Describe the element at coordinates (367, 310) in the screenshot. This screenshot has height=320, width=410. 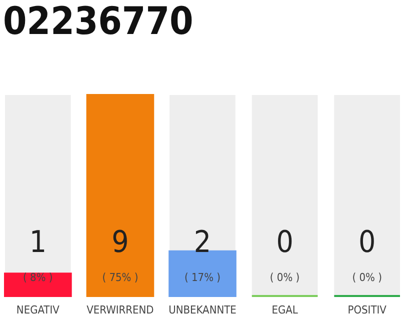
I see `x-tick-label: POSITIV` at that location.